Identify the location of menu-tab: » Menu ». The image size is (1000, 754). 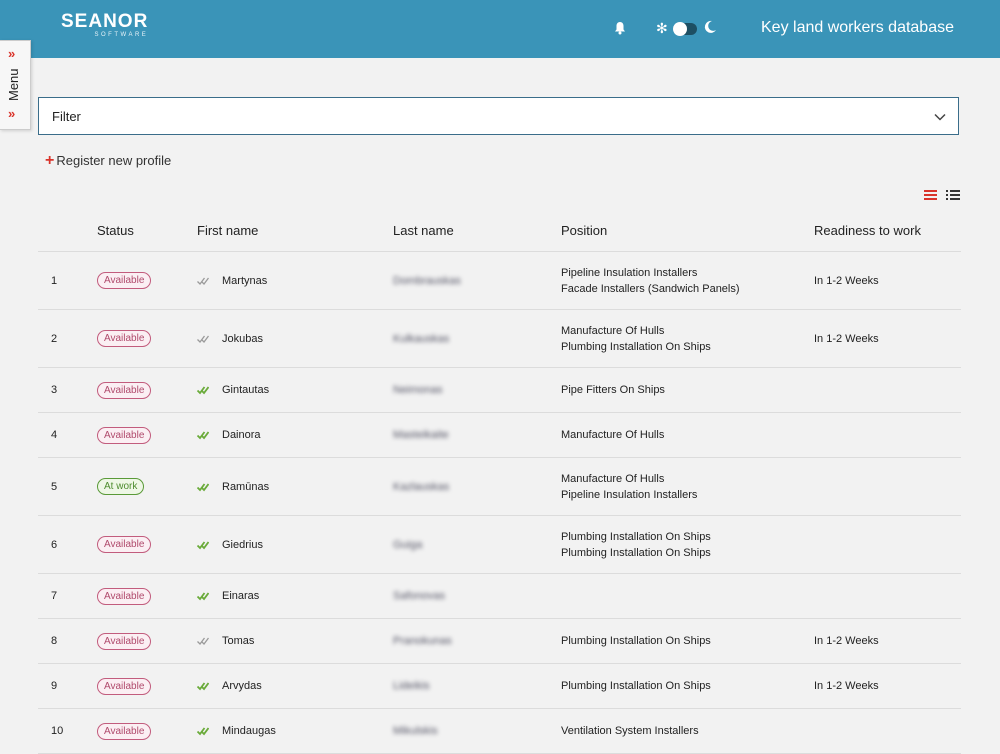
(15, 85).